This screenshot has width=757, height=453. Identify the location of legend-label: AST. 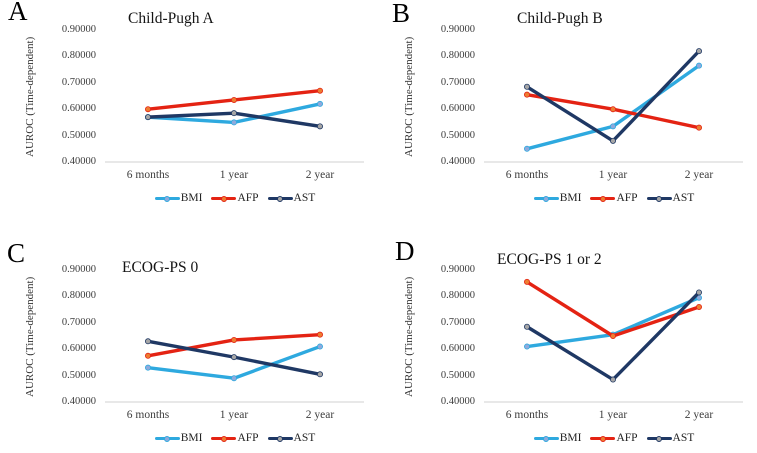
(304, 438).